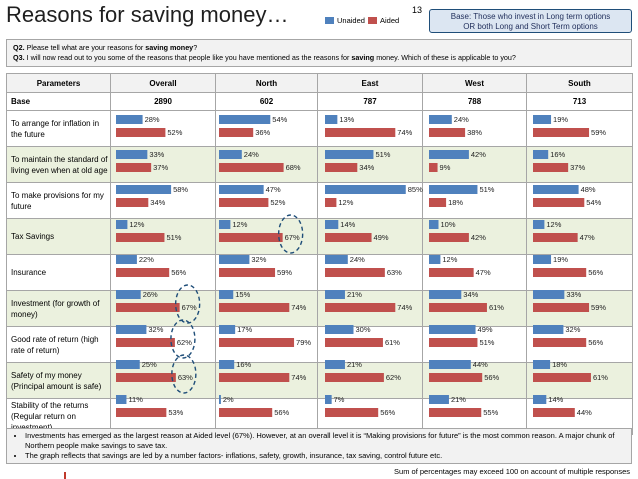 The width and height of the screenshot is (638, 479). Describe the element at coordinates (455, 202) in the screenshot. I see `data-label: 18%` at that location.